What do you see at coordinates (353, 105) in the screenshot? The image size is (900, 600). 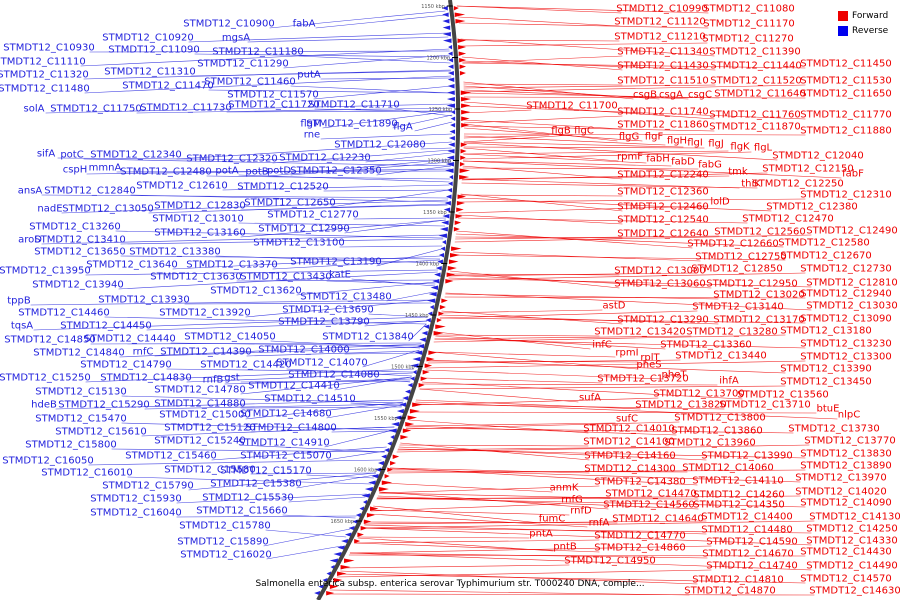 I see `gene-label: STMDT12_C11710` at bounding box center [353, 105].